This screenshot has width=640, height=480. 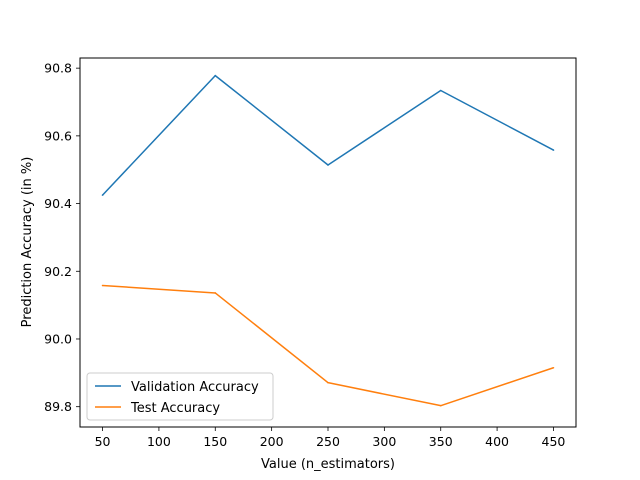 What do you see at coordinates (195, 387) in the screenshot?
I see `legend-label-validation: Validation Accuracy` at bounding box center [195, 387].